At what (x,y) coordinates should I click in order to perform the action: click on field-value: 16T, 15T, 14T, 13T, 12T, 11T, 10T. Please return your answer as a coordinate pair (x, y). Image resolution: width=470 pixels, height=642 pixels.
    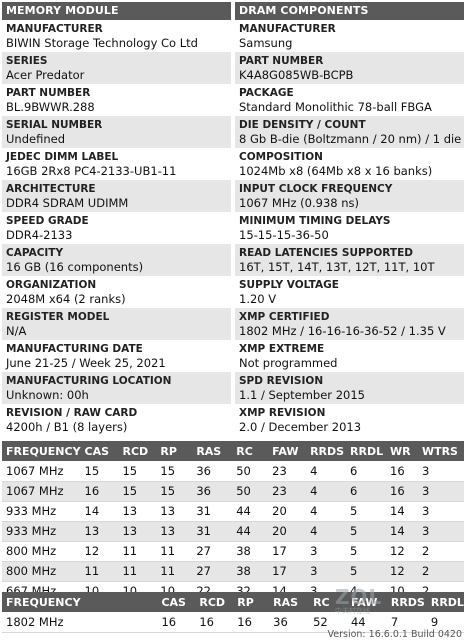
    Looking at the image, I should click on (337, 267).